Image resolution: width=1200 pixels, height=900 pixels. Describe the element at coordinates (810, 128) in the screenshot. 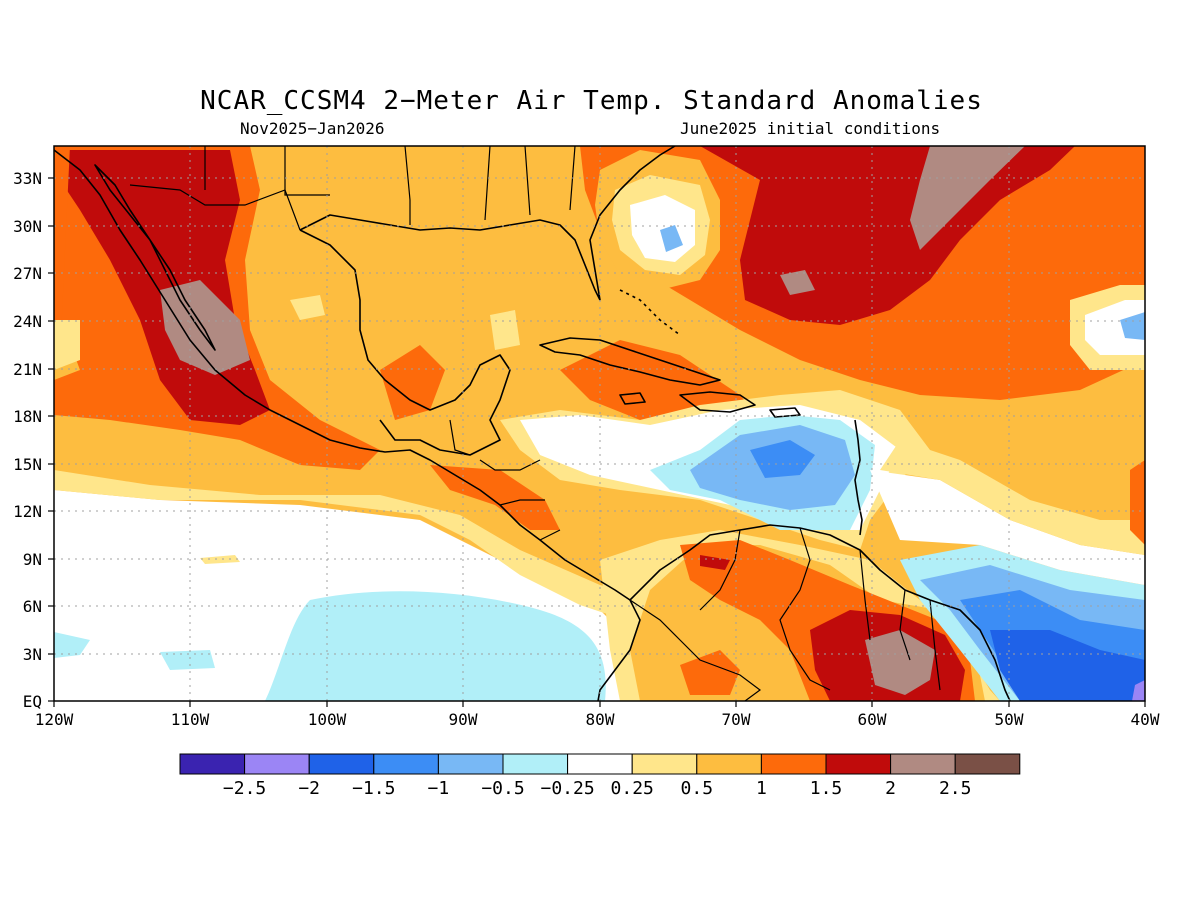

I see `initial-conditions: June2025 initial conditions` at that location.